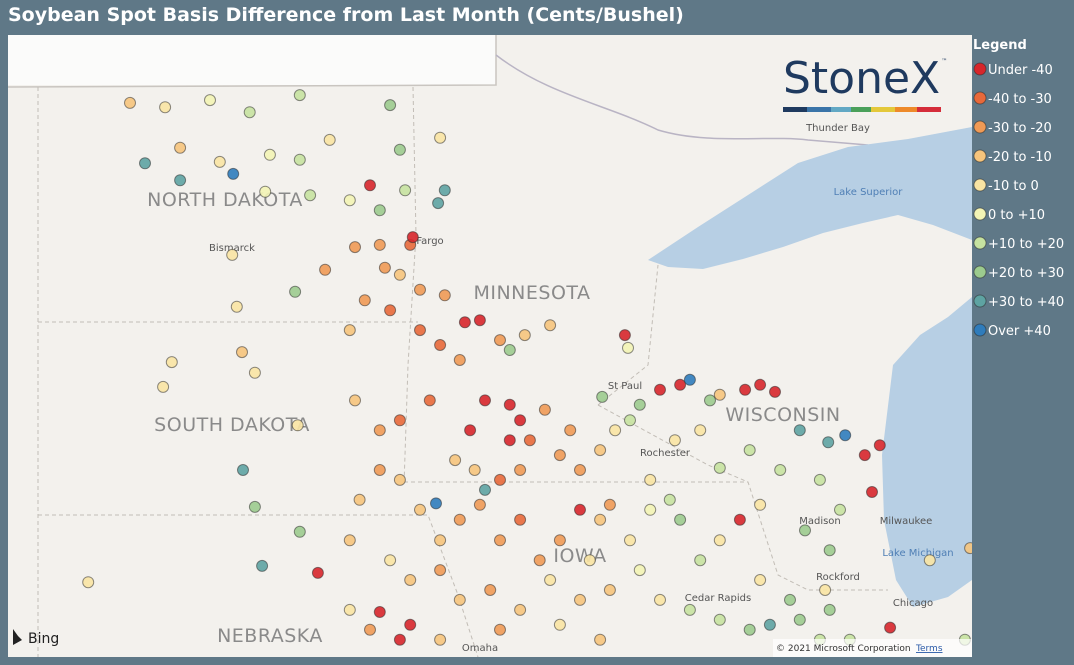 The image size is (1074, 665). Describe the element at coordinates (1026, 302) in the screenshot. I see `legend-label: +30 to +40` at that location.